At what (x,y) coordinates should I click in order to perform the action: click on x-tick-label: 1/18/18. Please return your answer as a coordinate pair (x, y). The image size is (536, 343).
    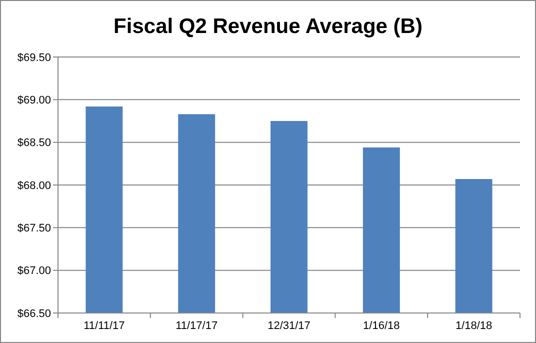
    Looking at the image, I should click on (473, 326).